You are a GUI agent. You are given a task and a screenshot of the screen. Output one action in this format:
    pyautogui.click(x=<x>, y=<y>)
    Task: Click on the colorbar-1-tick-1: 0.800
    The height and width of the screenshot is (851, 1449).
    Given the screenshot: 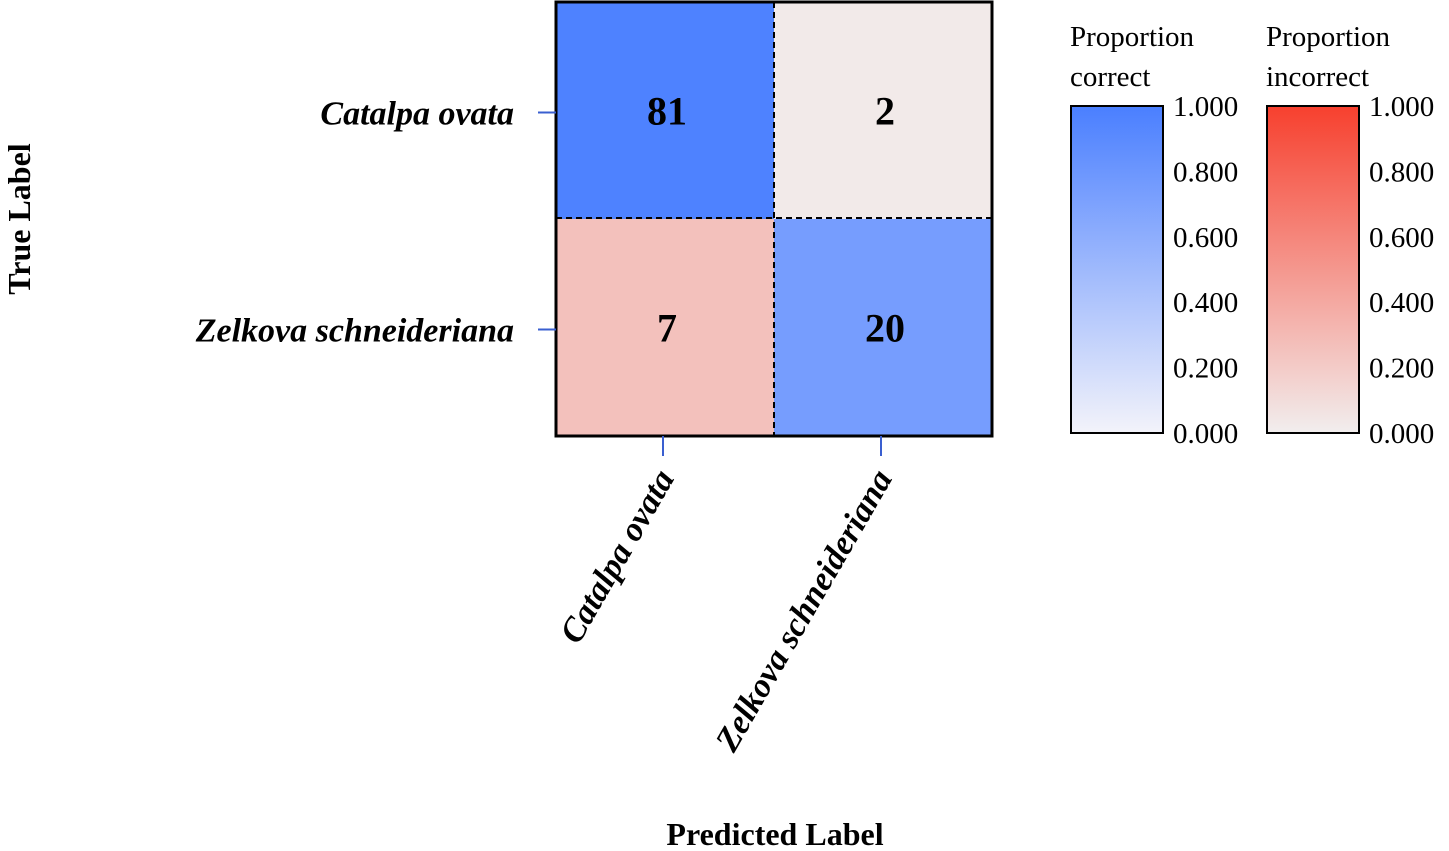 What is the action you would take?
    pyautogui.click(x=1401, y=172)
    